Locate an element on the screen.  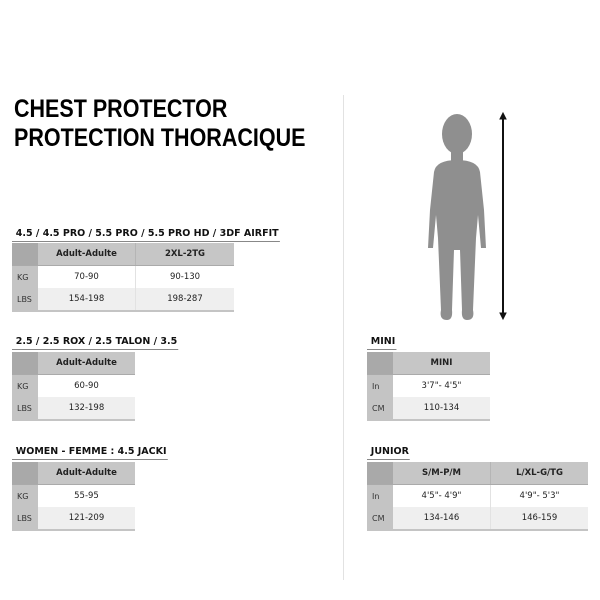
column-header: MINI is located at coordinates (441, 363).